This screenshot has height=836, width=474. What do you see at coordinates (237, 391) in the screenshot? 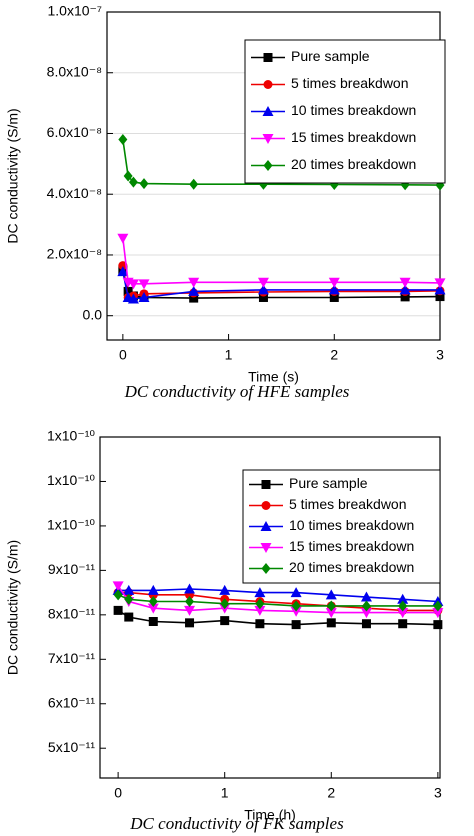
I see `caption: DC conductivity of HFE samples` at bounding box center [237, 391].